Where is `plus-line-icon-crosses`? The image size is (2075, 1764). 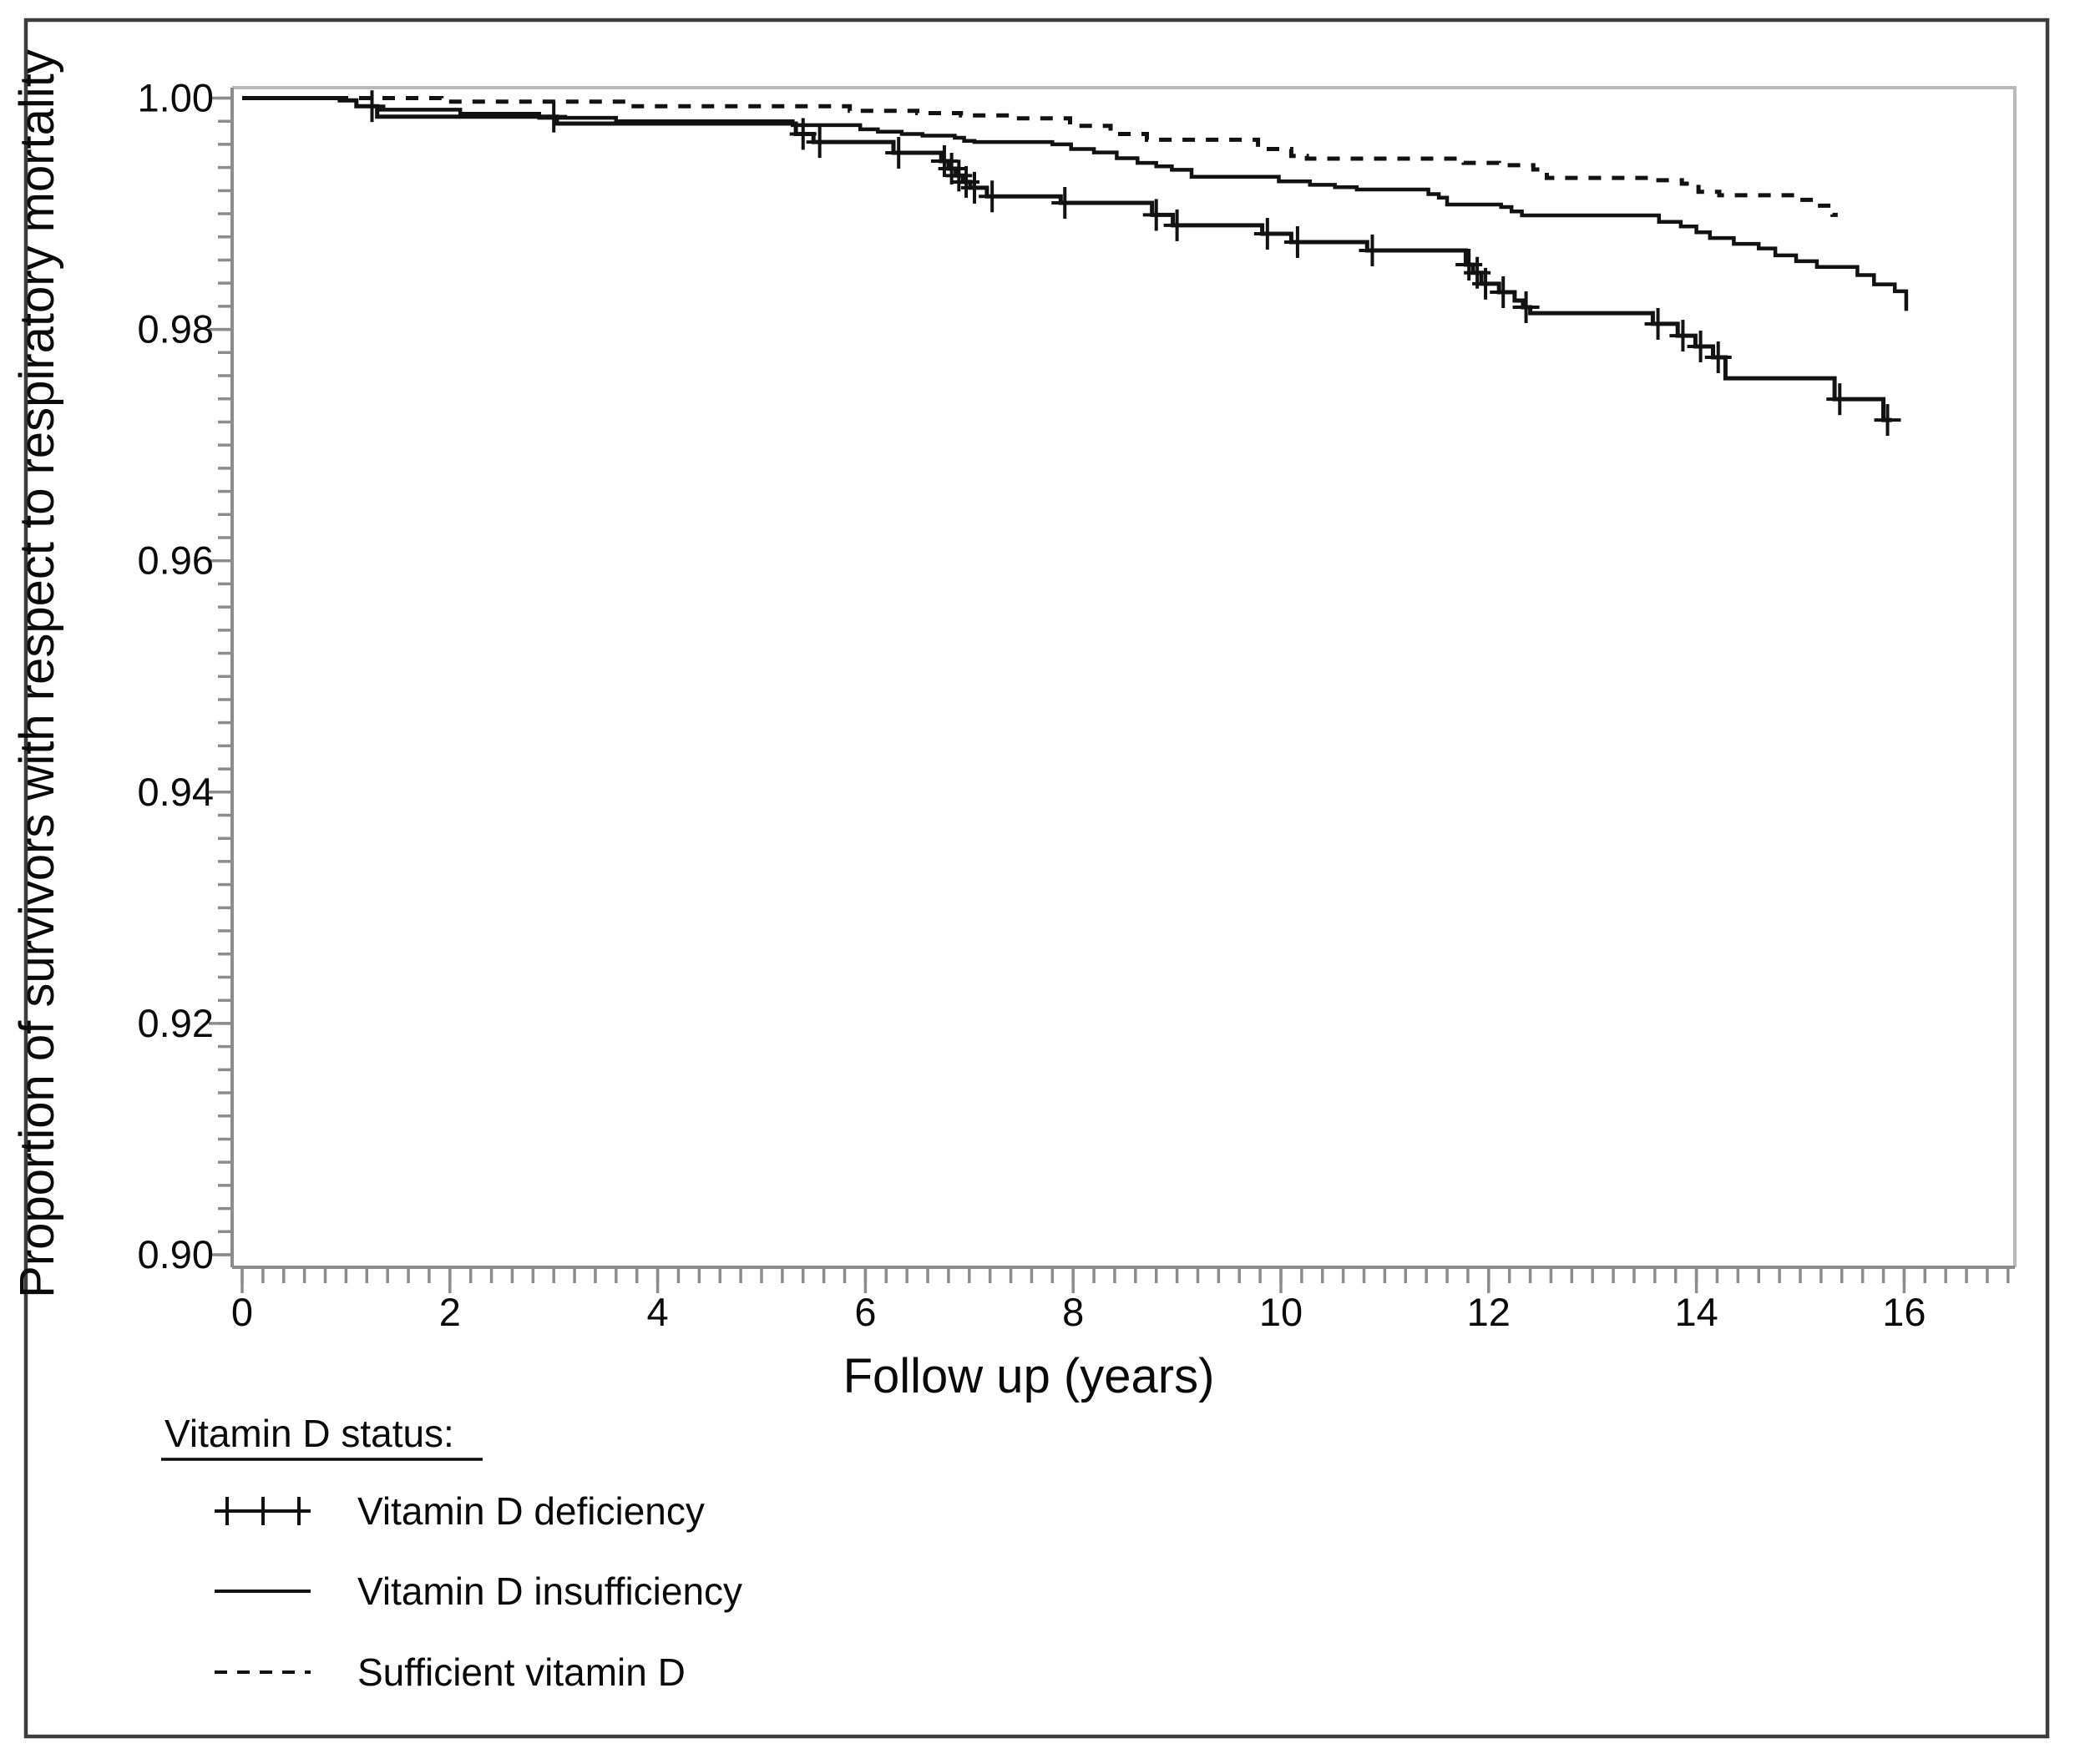 plus-line-icon-crosses is located at coordinates (263, 1511).